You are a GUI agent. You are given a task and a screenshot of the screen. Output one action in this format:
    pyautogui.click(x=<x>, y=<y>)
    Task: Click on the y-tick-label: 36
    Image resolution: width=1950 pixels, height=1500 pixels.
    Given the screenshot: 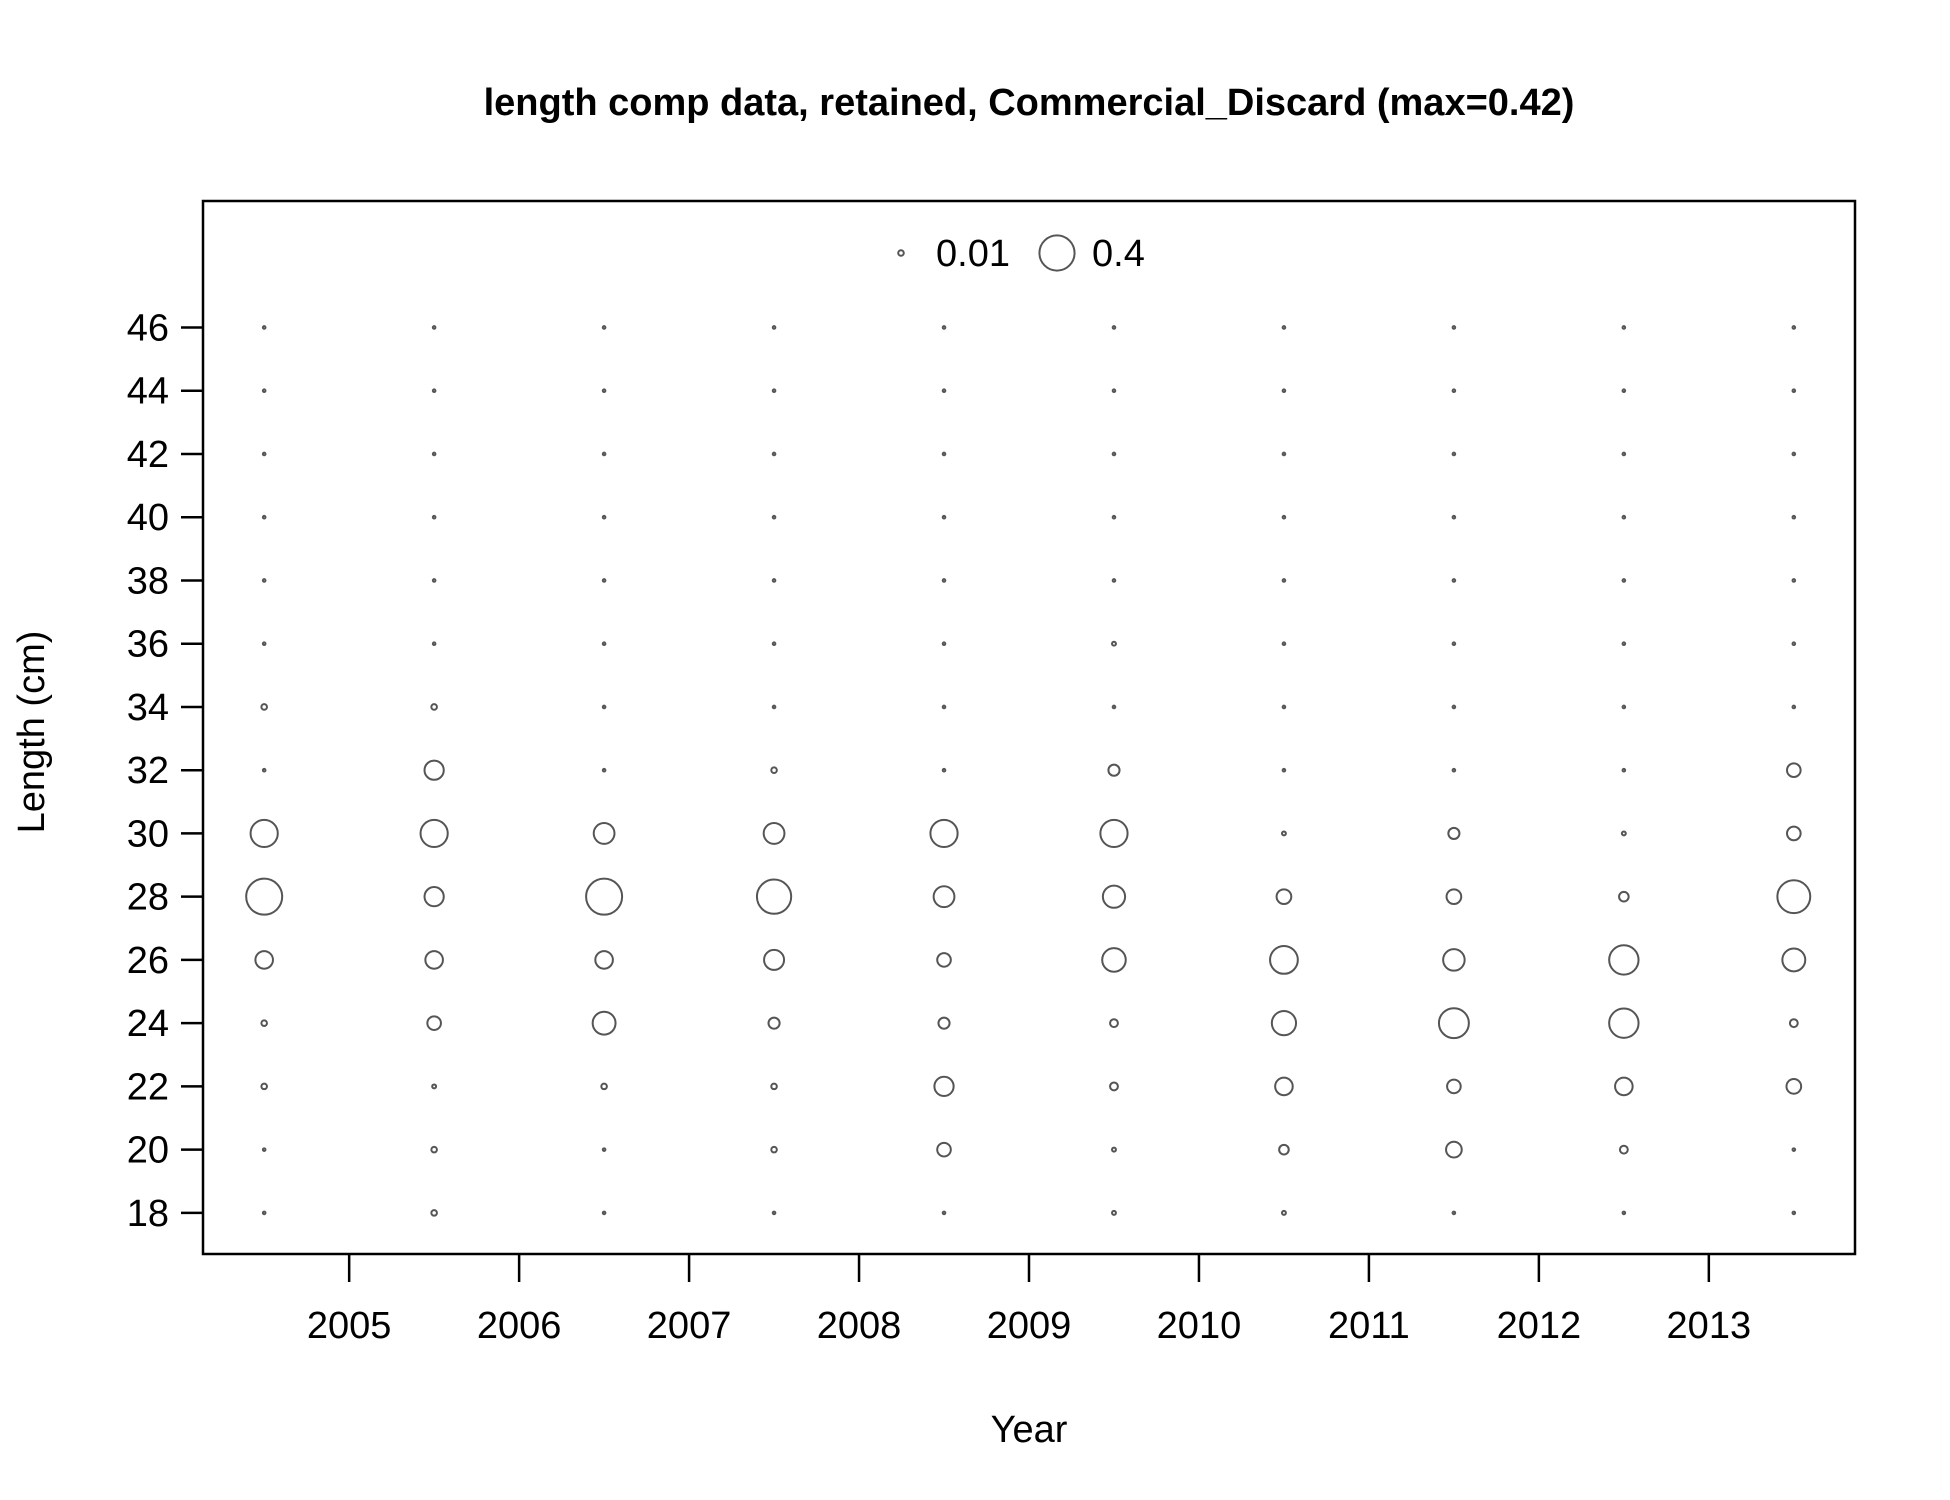 What is the action you would take?
    pyautogui.click(x=148, y=645)
    